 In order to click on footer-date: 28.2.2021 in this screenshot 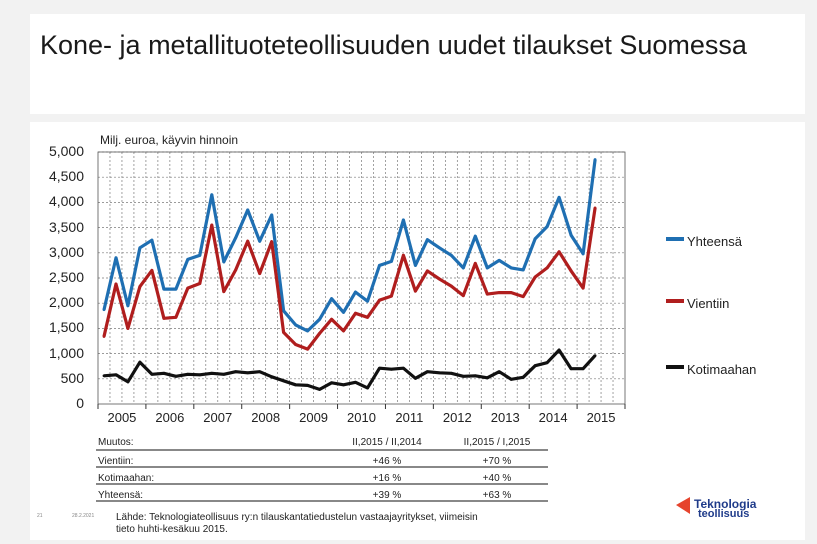, I will do `click(83, 516)`.